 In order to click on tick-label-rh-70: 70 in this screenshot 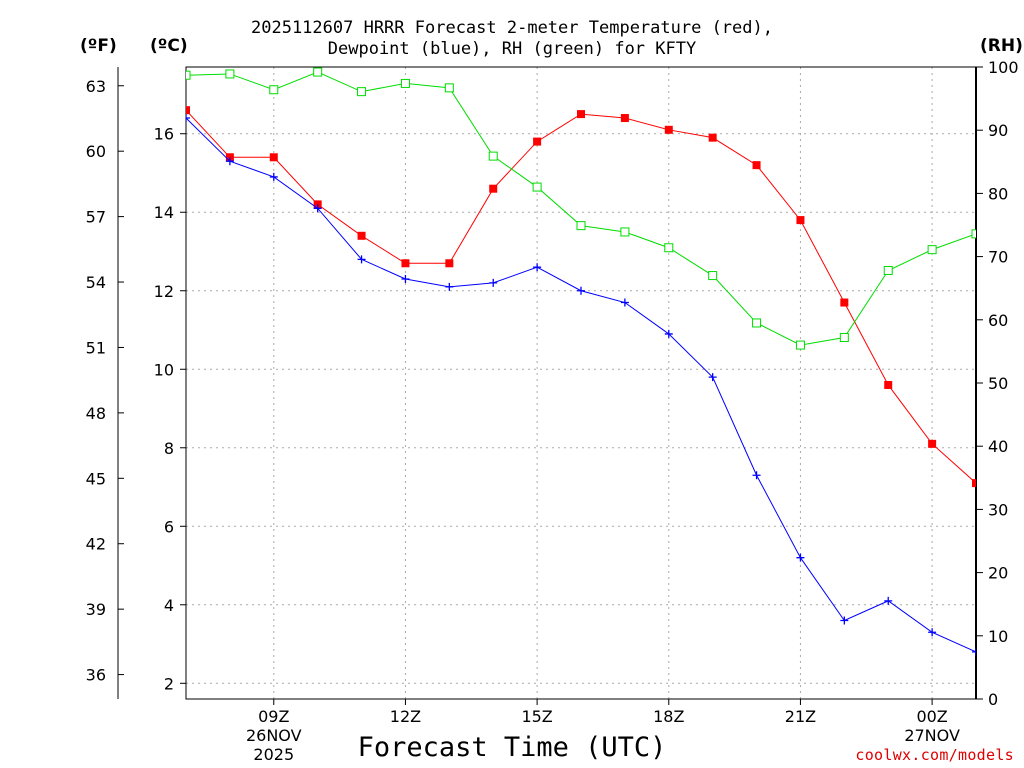, I will do `click(998, 257)`.